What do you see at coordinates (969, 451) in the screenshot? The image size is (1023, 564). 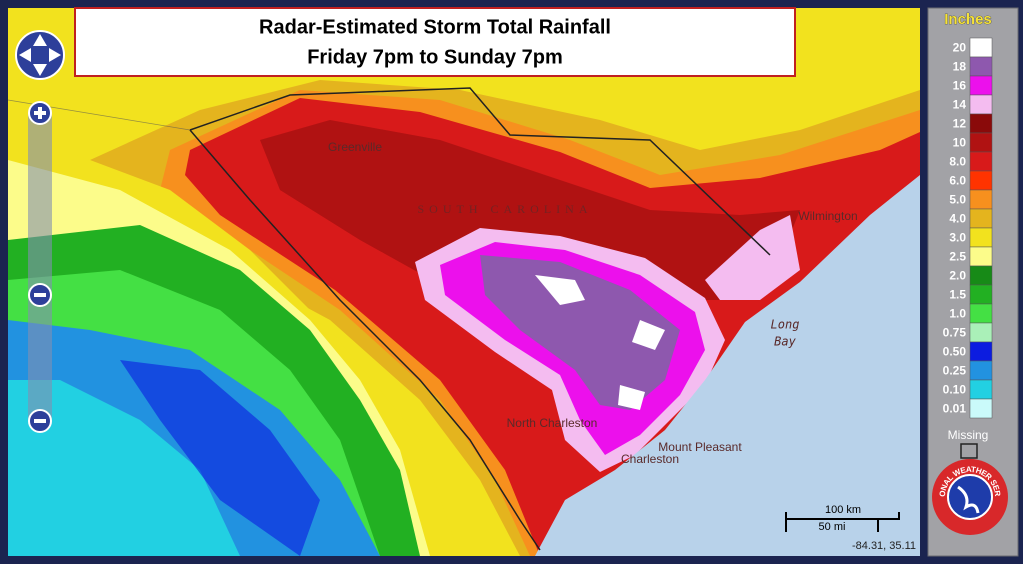 I see `missing-swatch` at bounding box center [969, 451].